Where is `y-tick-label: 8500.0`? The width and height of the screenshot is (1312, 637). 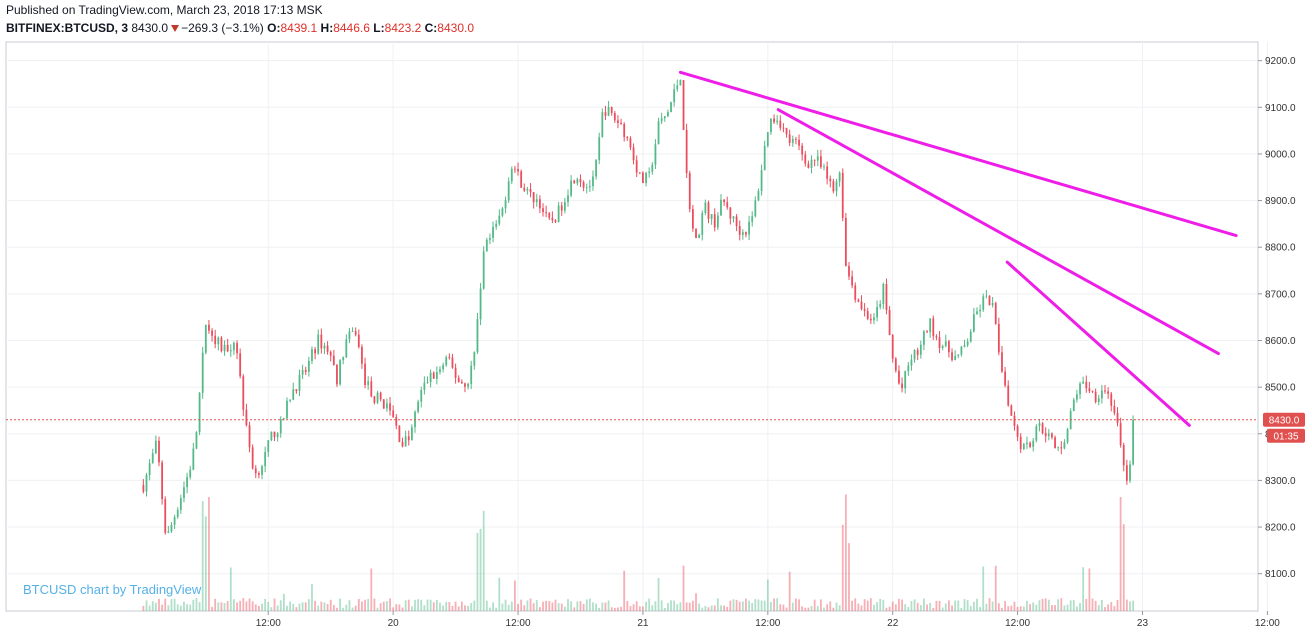 y-tick-label: 8500.0 is located at coordinates (1280, 388).